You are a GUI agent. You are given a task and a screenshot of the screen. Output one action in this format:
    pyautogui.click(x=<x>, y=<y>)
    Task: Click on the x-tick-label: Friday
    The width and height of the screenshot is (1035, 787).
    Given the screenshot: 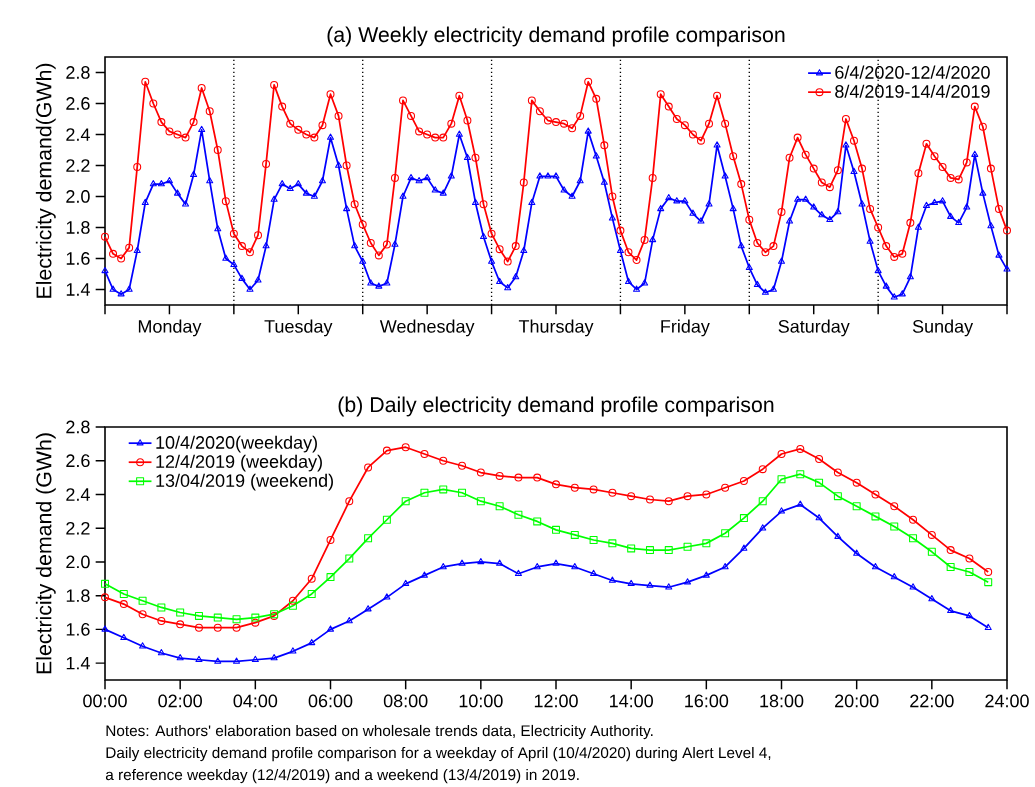 What is the action you would take?
    pyautogui.click(x=685, y=328)
    